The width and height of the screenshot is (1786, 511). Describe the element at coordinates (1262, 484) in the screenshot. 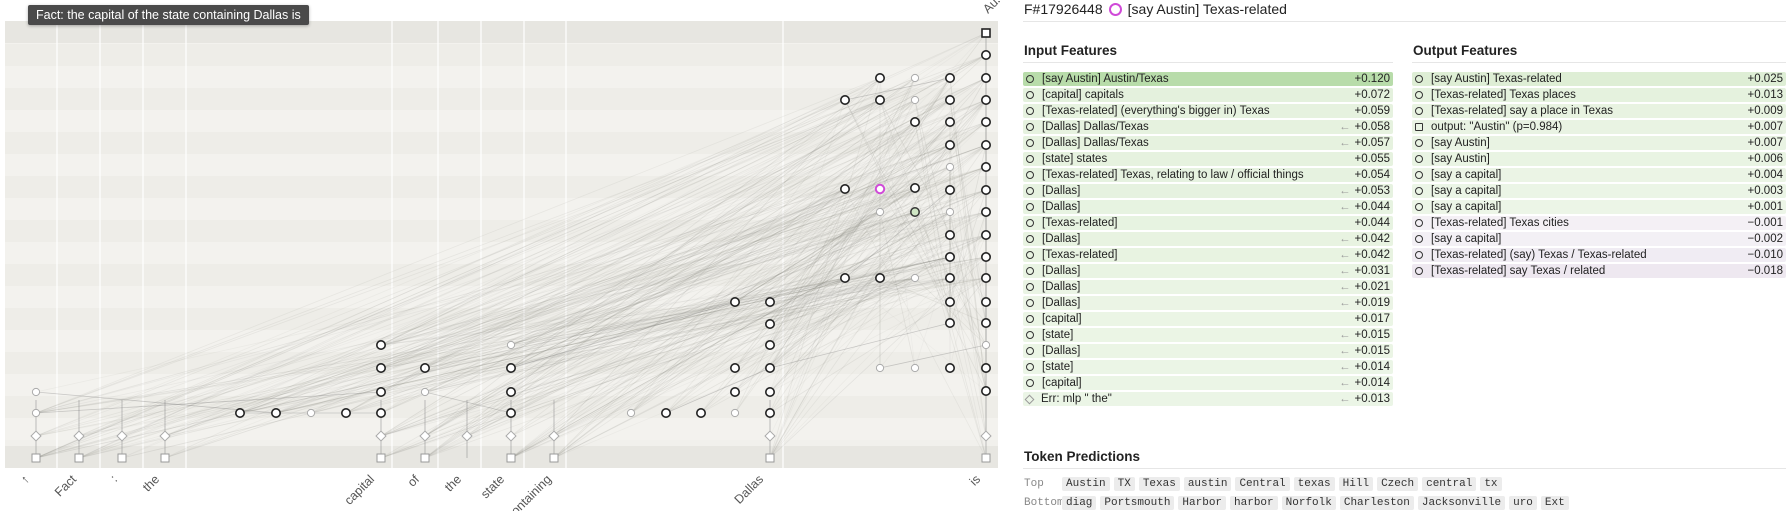

I see `token-chip: Central` at that location.